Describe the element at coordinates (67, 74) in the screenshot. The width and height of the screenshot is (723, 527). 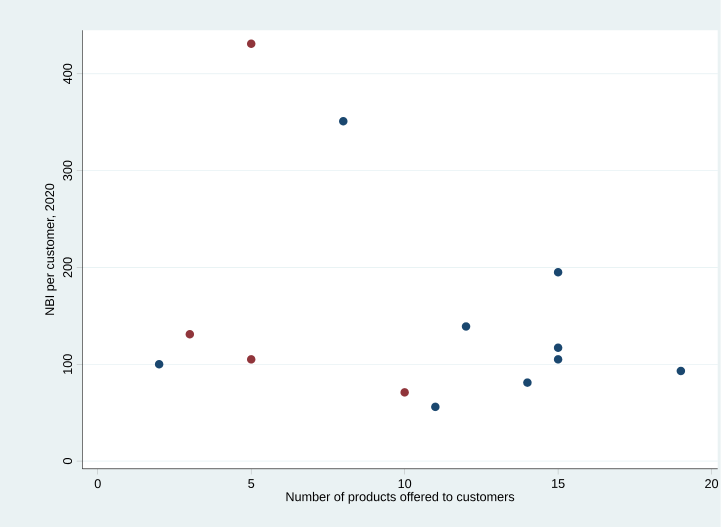
I see `y-tick-label: 400` at that location.